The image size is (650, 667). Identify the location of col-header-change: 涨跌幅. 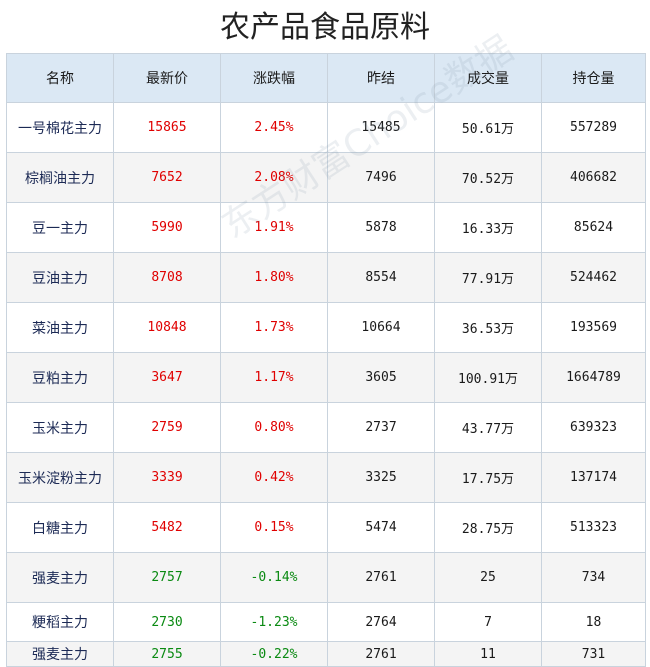
(274, 78).